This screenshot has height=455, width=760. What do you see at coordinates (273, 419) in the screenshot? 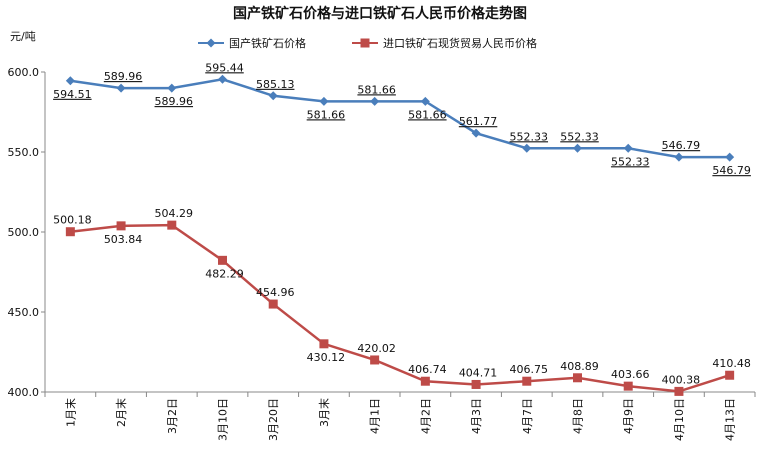
I see `x-tick-label: 3月20日` at bounding box center [273, 419].